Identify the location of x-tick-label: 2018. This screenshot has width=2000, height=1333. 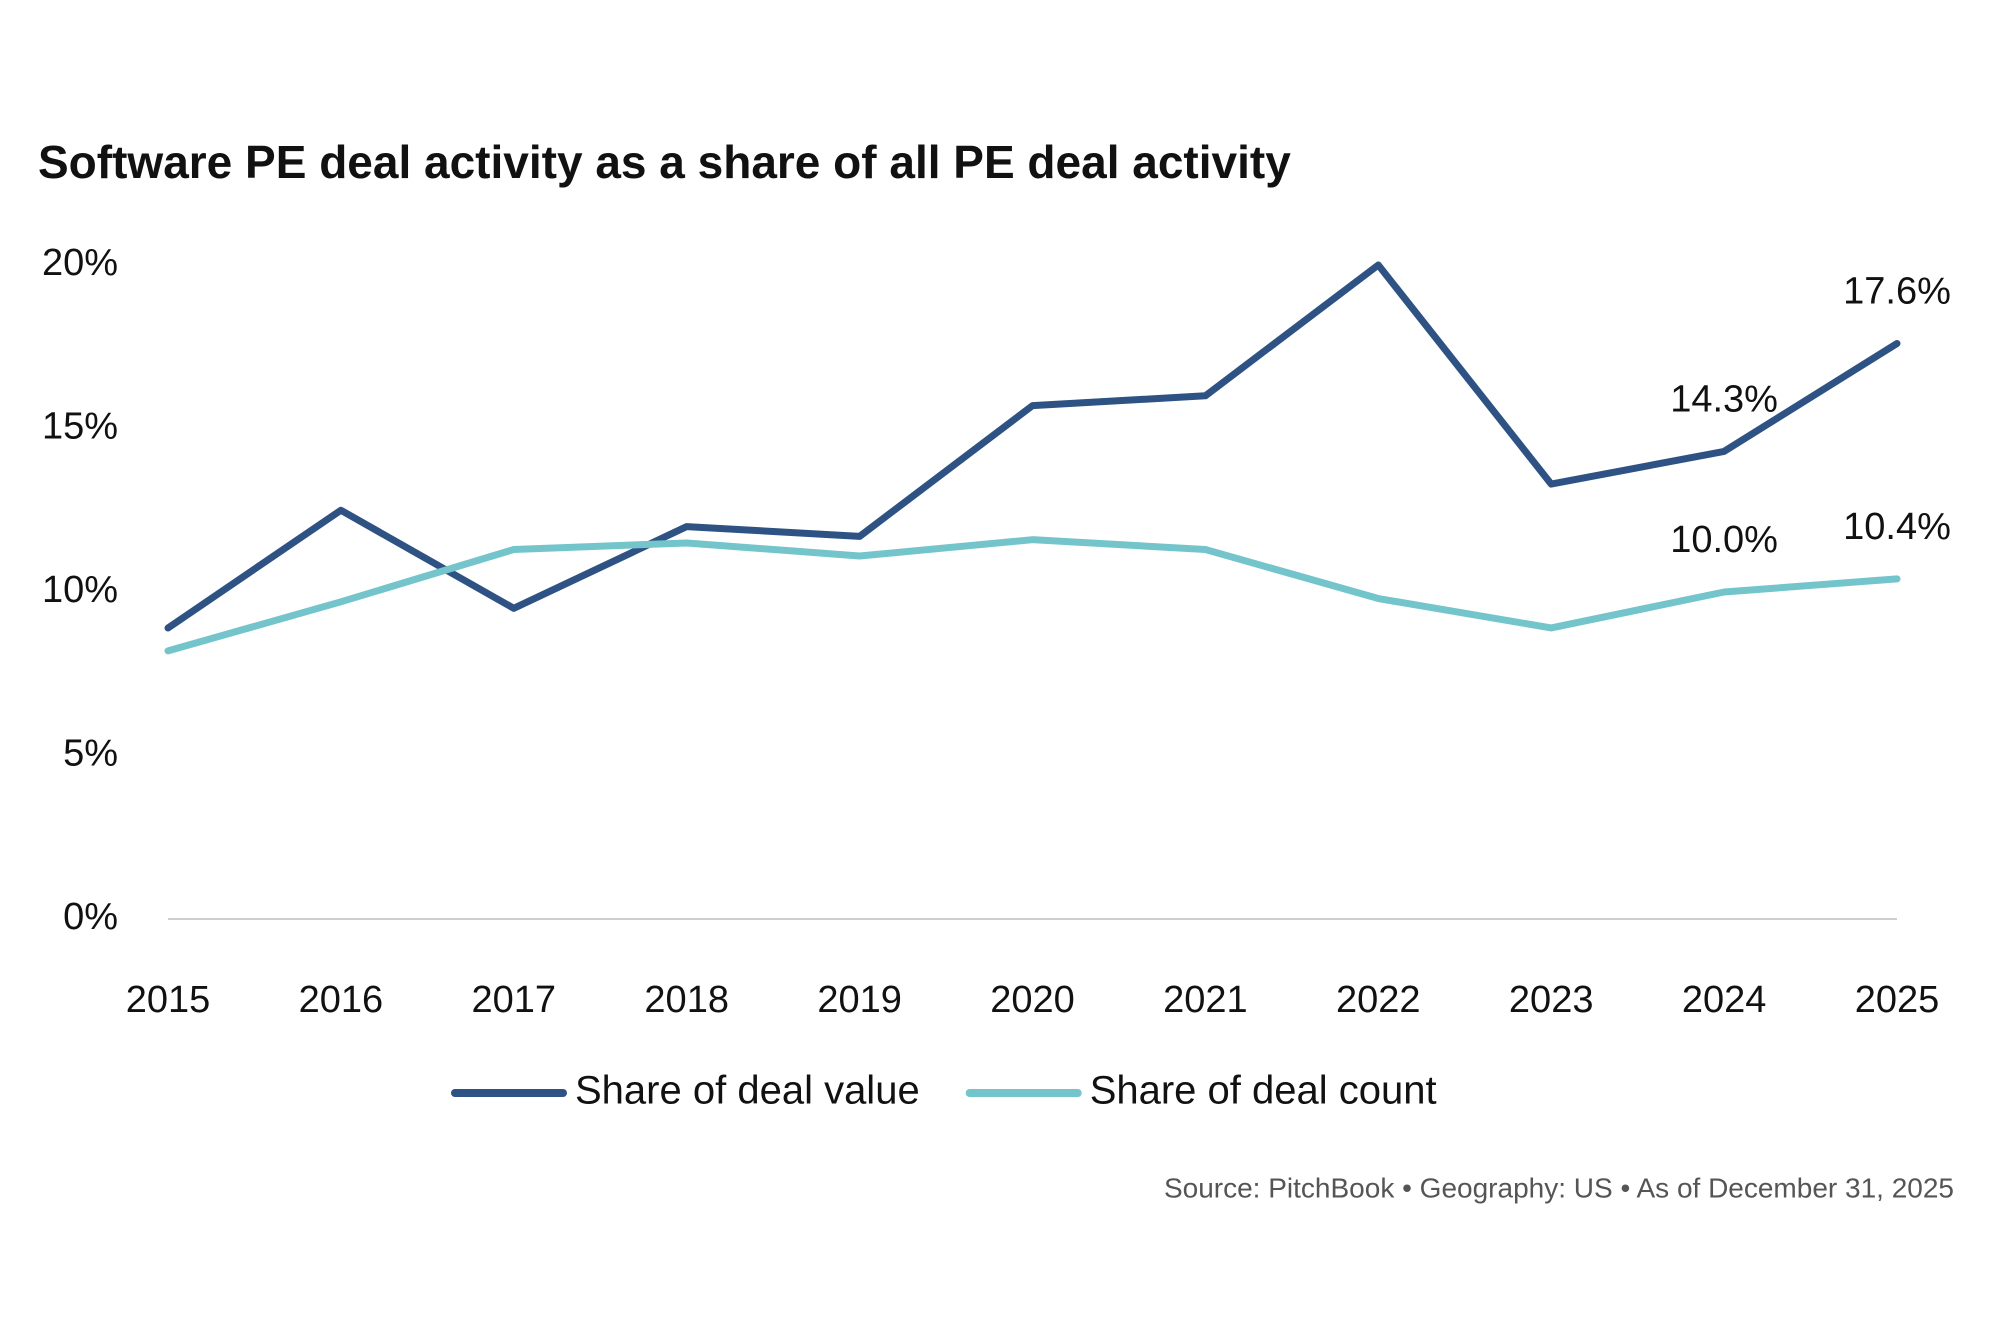
(686, 1000).